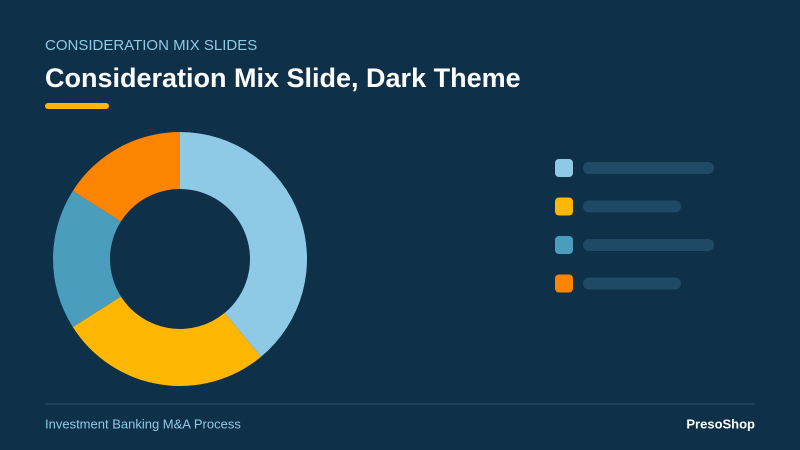 Image resolution: width=800 pixels, height=450 pixels. What do you see at coordinates (151, 45) in the screenshot?
I see `kicker: CONSIDERATION MIX SLIDES` at bounding box center [151, 45].